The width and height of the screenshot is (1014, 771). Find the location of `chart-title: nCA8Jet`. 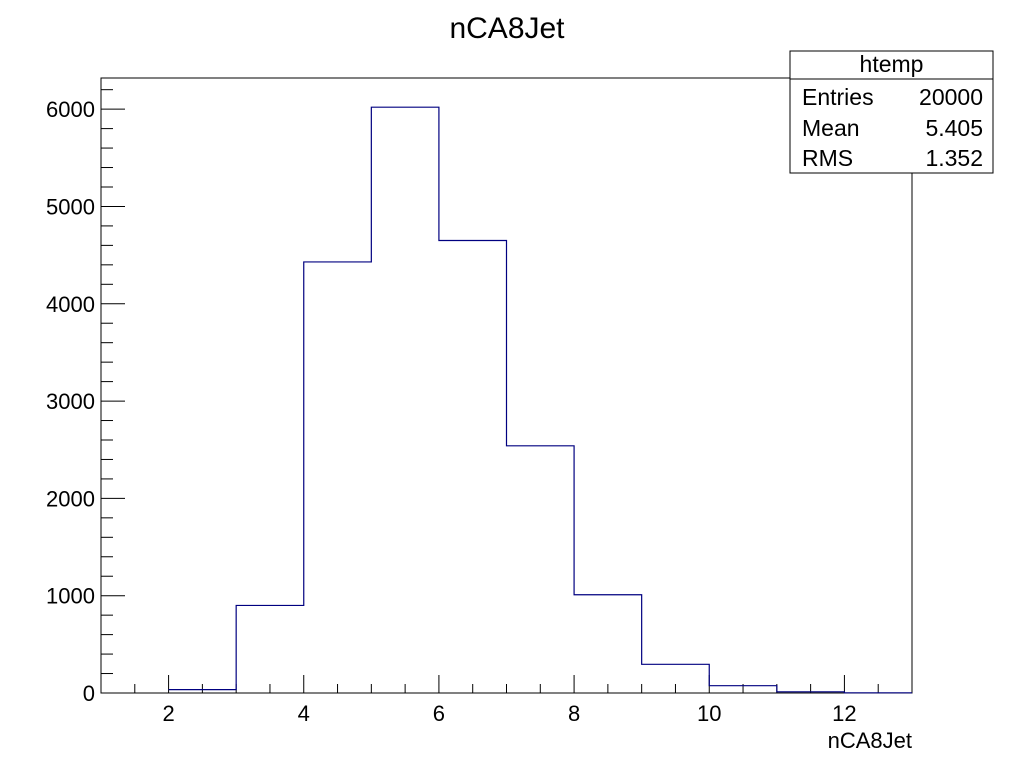

chart-title: nCA8Jet is located at coordinates (507, 28).